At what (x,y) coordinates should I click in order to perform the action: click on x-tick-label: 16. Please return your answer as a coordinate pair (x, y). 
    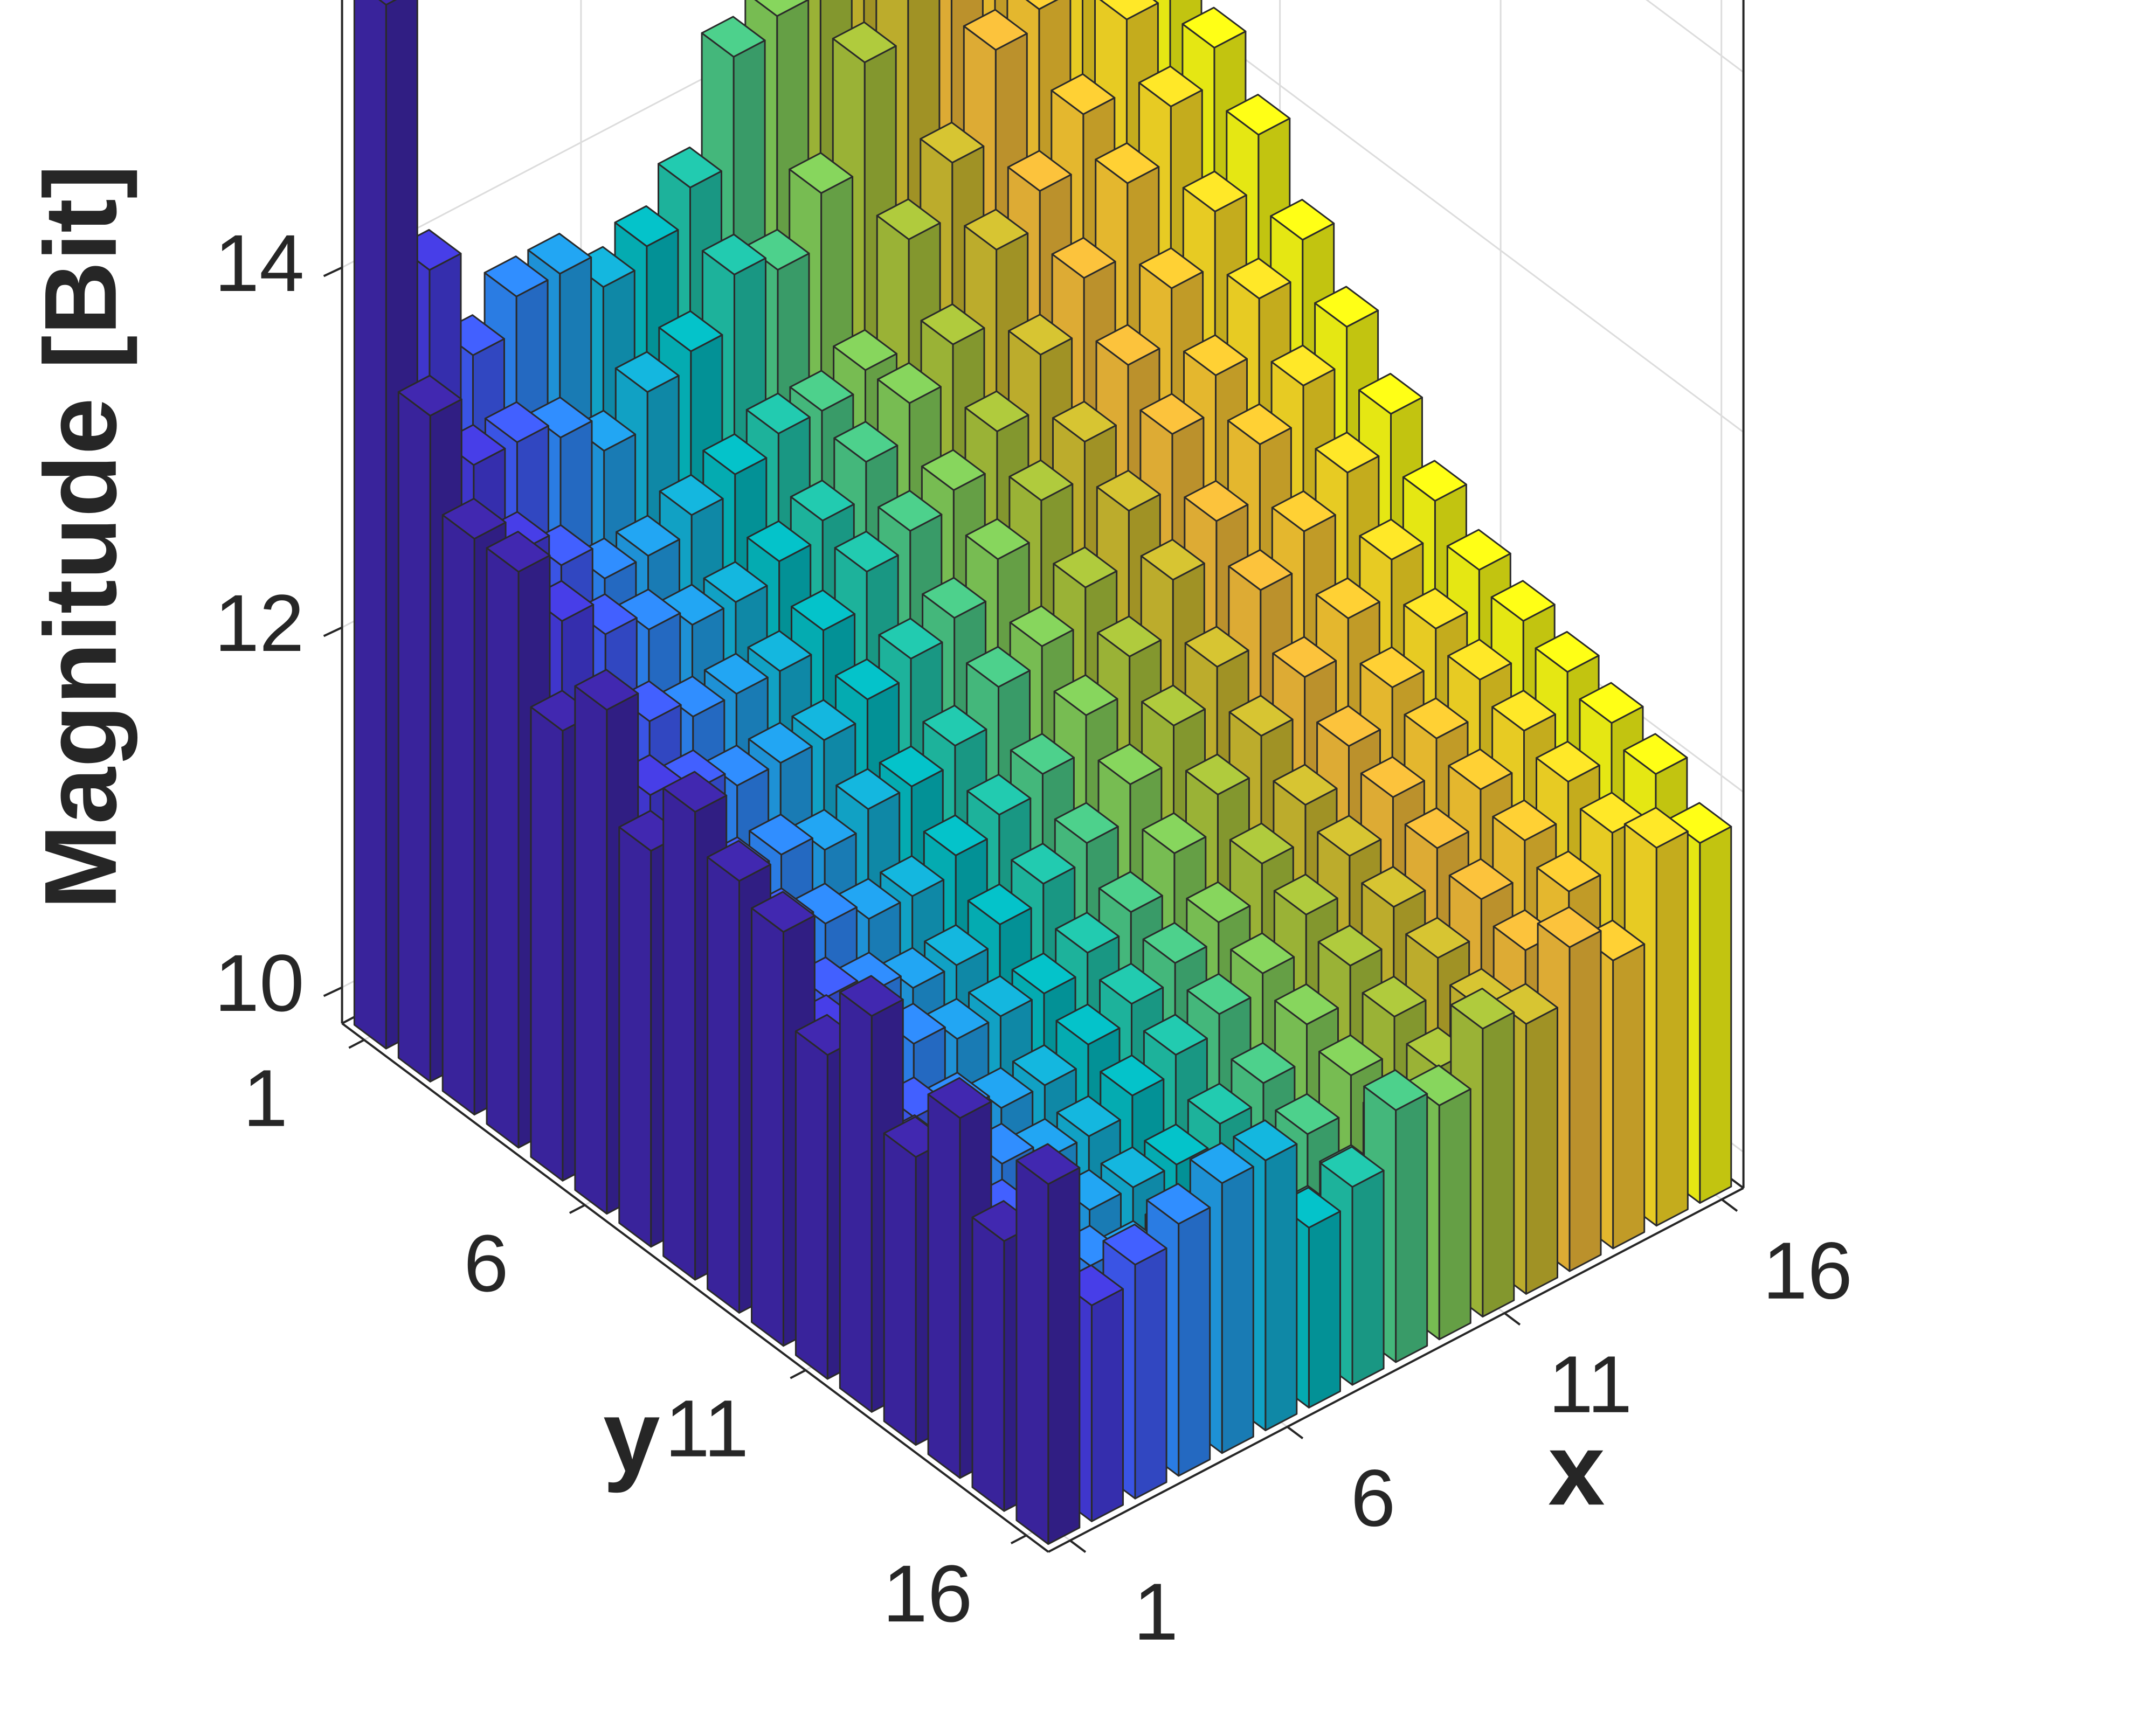
    Looking at the image, I should click on (1808, 1270).